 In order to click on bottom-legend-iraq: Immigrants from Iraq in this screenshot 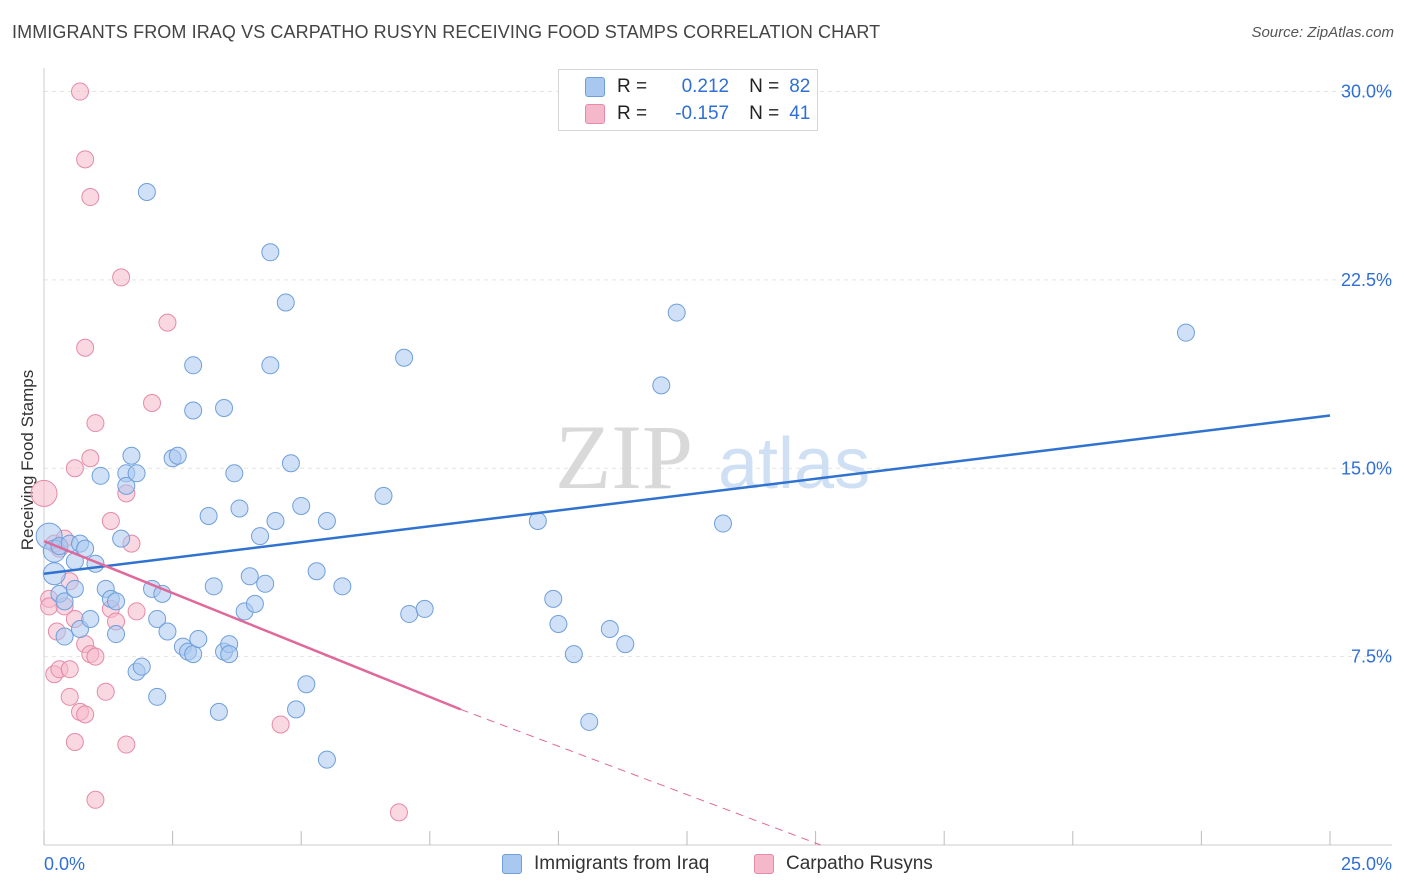, I will do `click(605, 864)`.